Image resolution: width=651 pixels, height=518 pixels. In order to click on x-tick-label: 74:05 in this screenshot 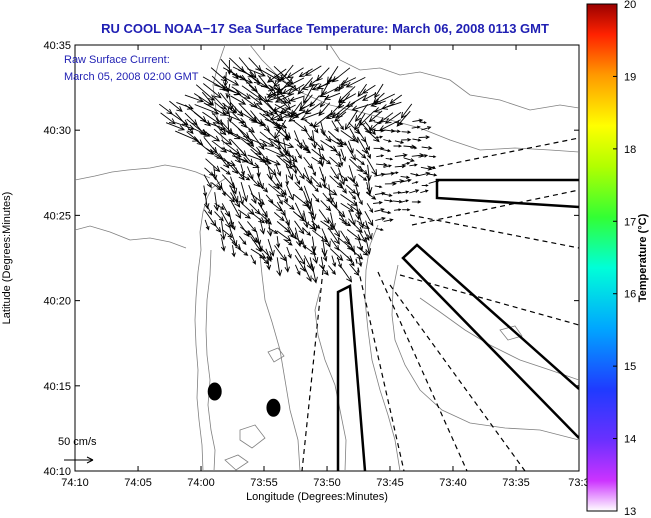, I will do `click(138, 483)`.